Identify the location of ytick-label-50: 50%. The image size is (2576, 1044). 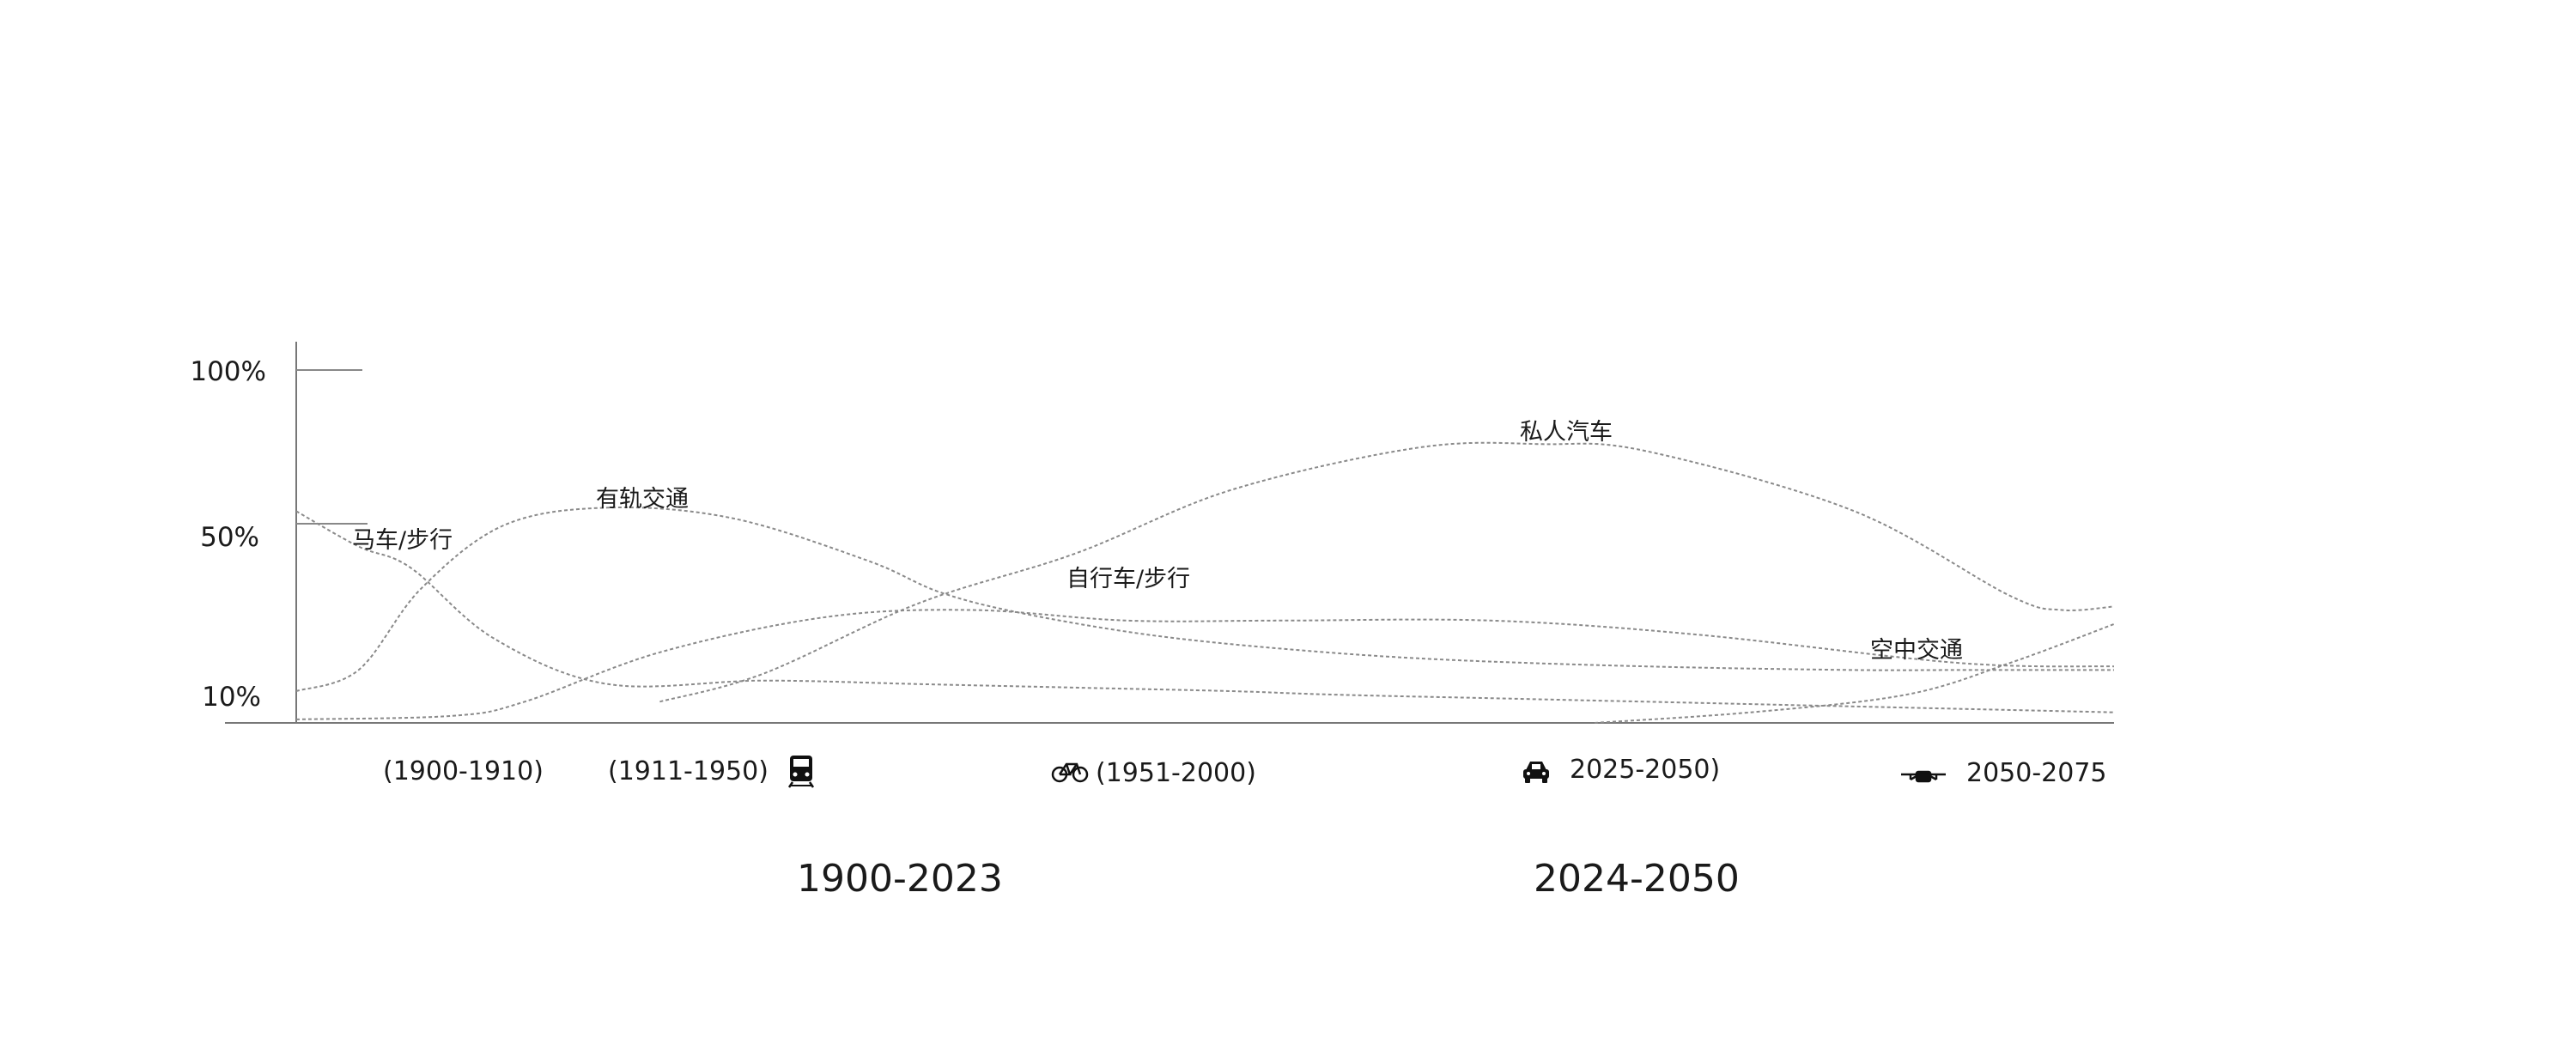
(229, 537).